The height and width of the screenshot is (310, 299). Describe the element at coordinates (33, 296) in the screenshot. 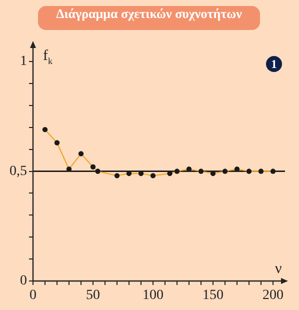

I see `x-tick-label: 0` at that location.